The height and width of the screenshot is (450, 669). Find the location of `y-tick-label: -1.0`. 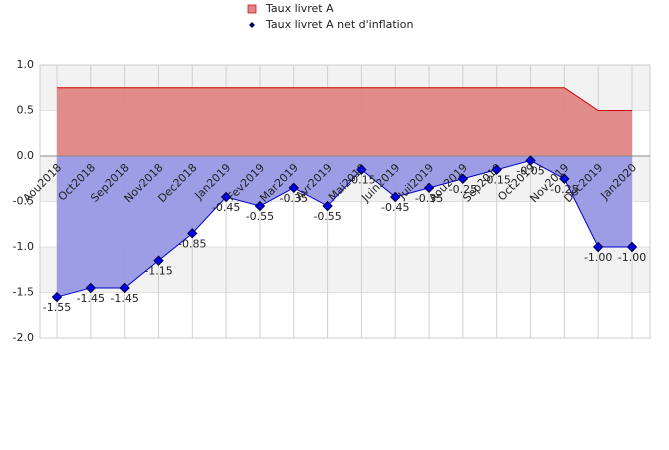

y-tick-label: -1.0 is located at coordinates (23, 246).